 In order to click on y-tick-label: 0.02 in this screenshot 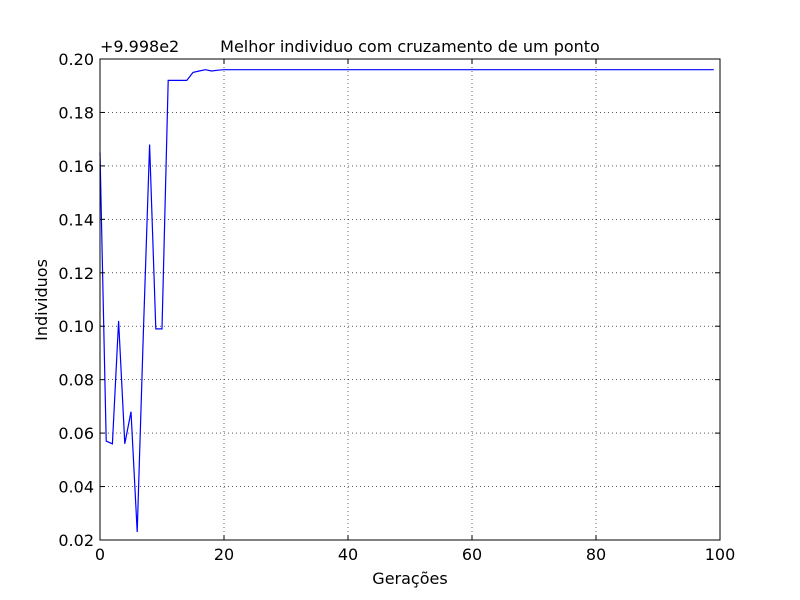, I will do `click(76, 540)`.